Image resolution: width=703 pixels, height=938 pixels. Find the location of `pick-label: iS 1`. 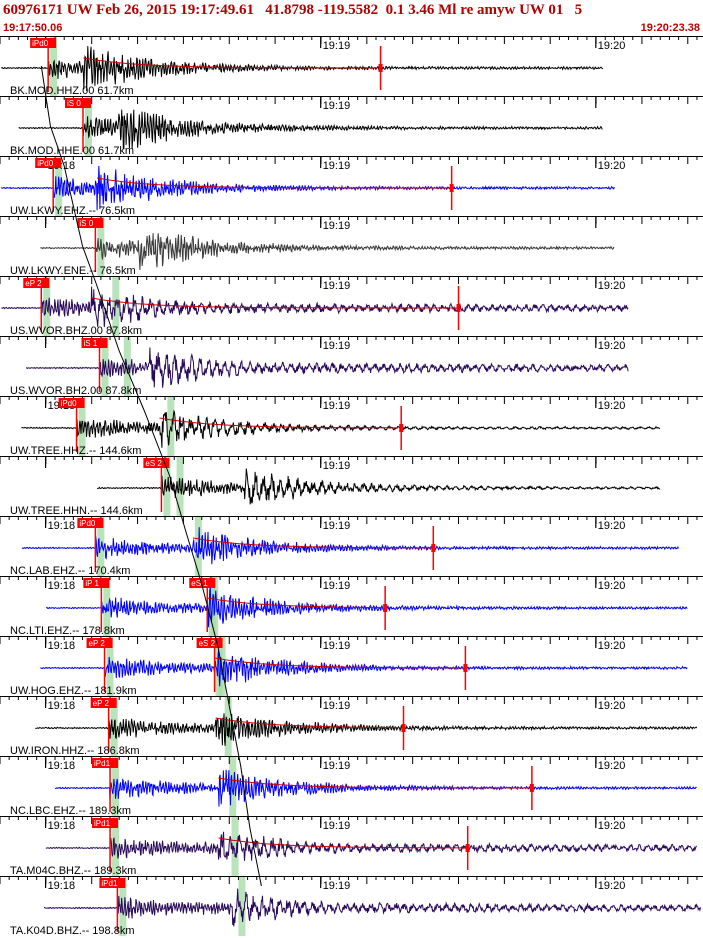

pick-label: iS 1 is located at coordinates (90, 343).